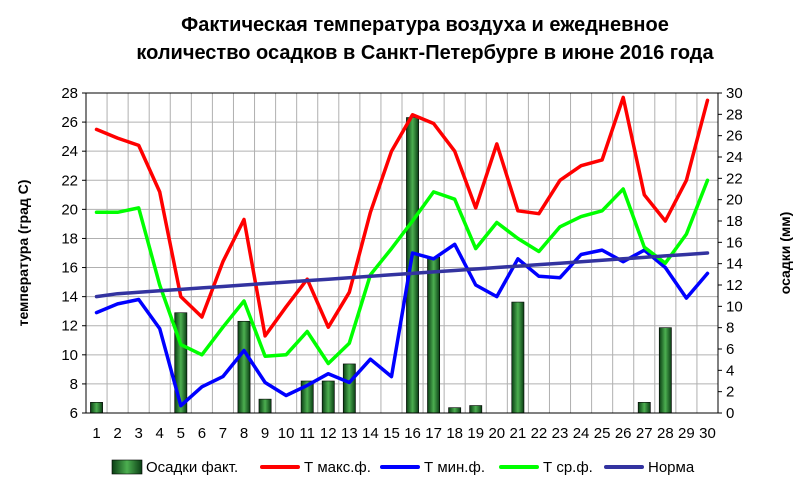  What do you see at coordinates (23, 253) in the screenshot?
I see `y-axis-label-left: температура (град С)` at bounding box center [23, 253].